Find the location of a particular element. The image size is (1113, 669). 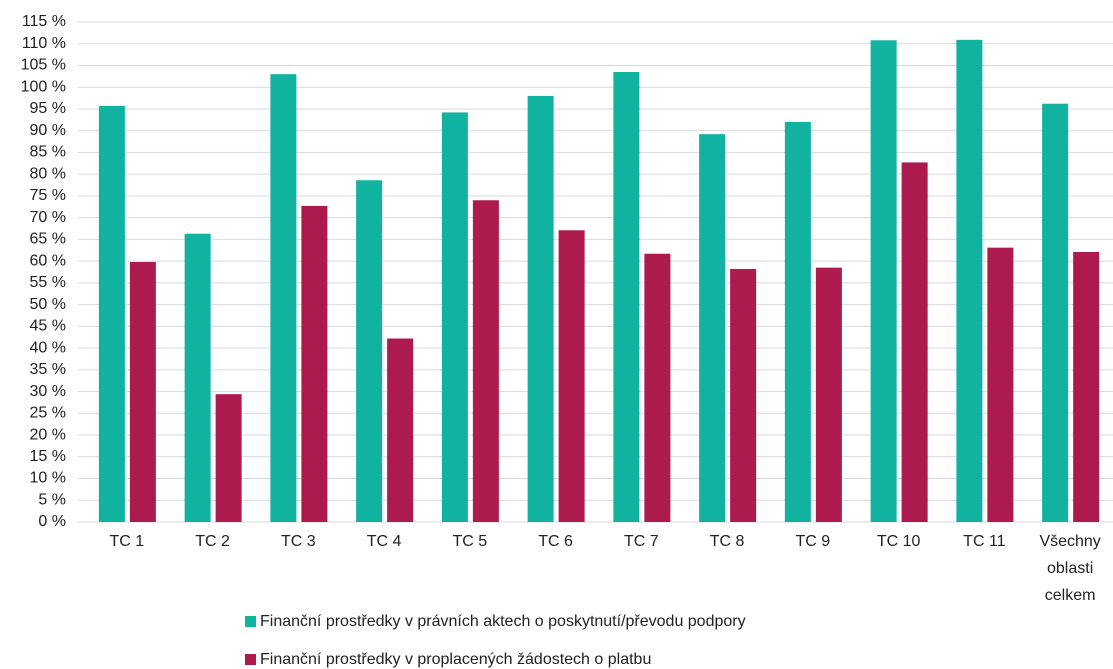

x-tick-label: TC 10 is located at coordinates (899, 541).